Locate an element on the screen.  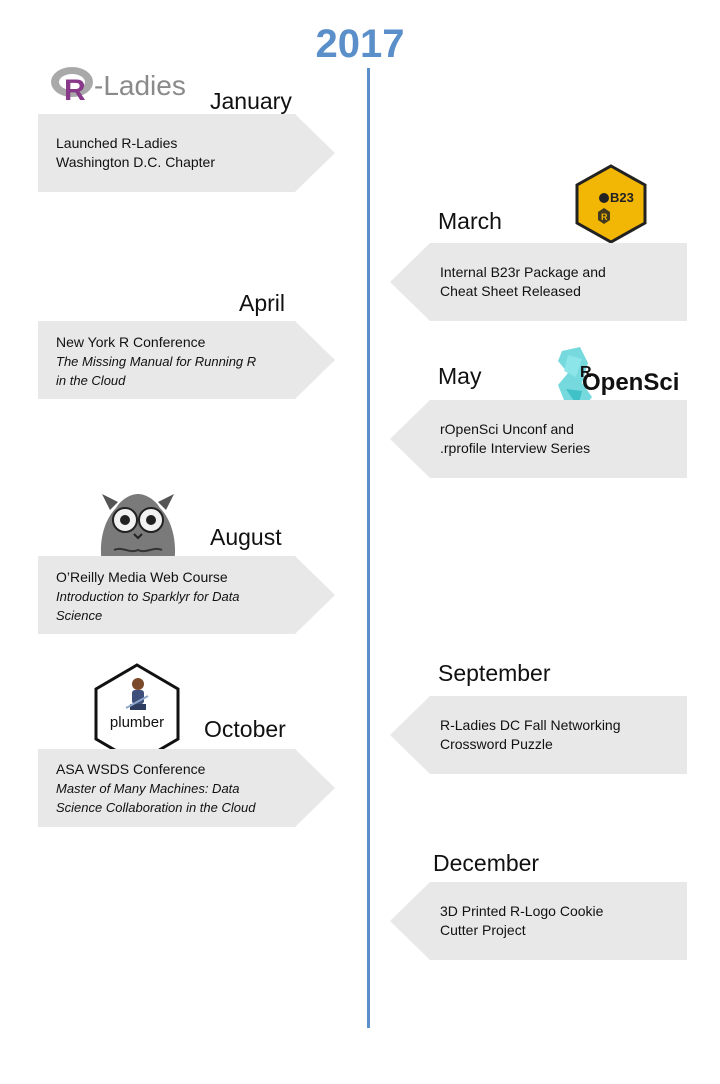
ropensci-hex-icon: R is located at coordinates (575, 380).